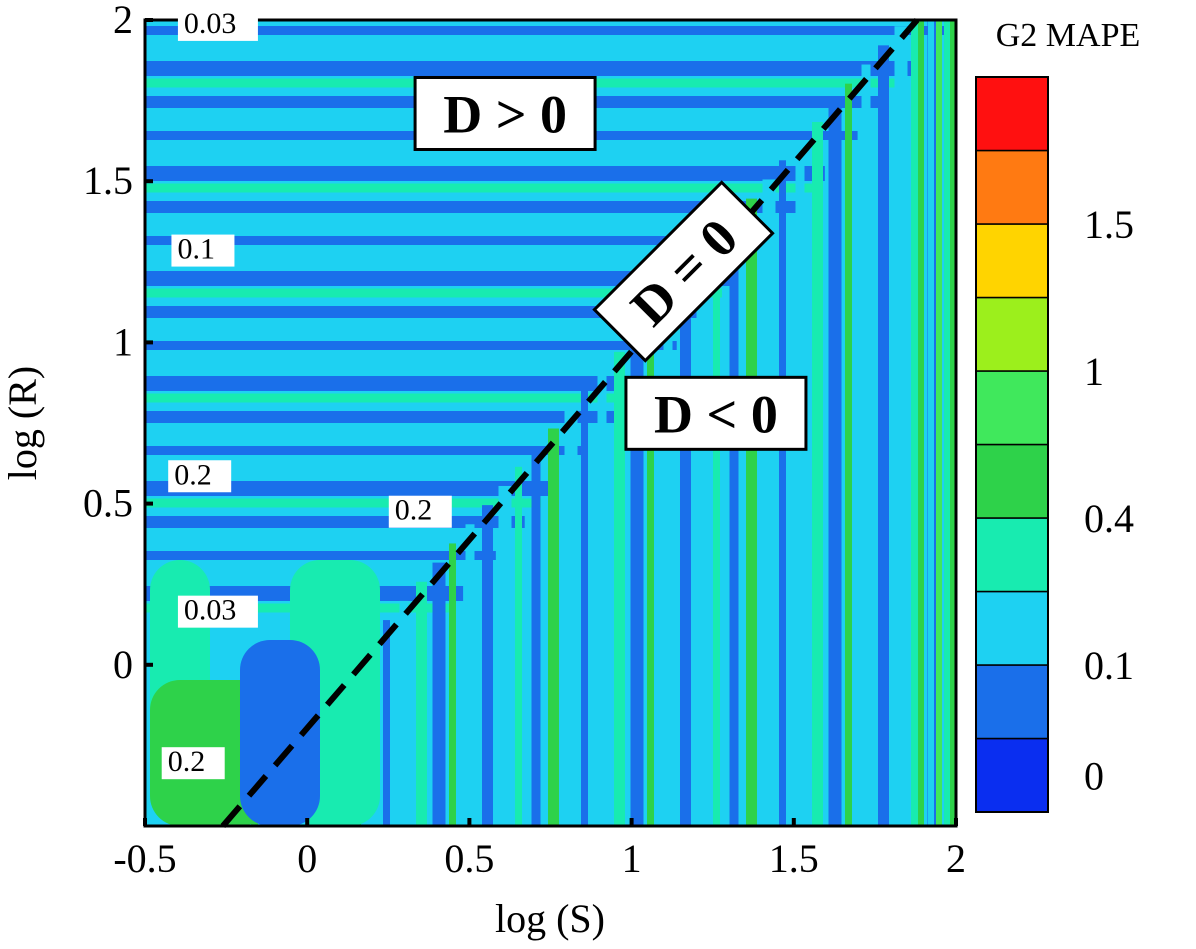  I want to click on x-tick-label: -0.5, so click(144, 858).